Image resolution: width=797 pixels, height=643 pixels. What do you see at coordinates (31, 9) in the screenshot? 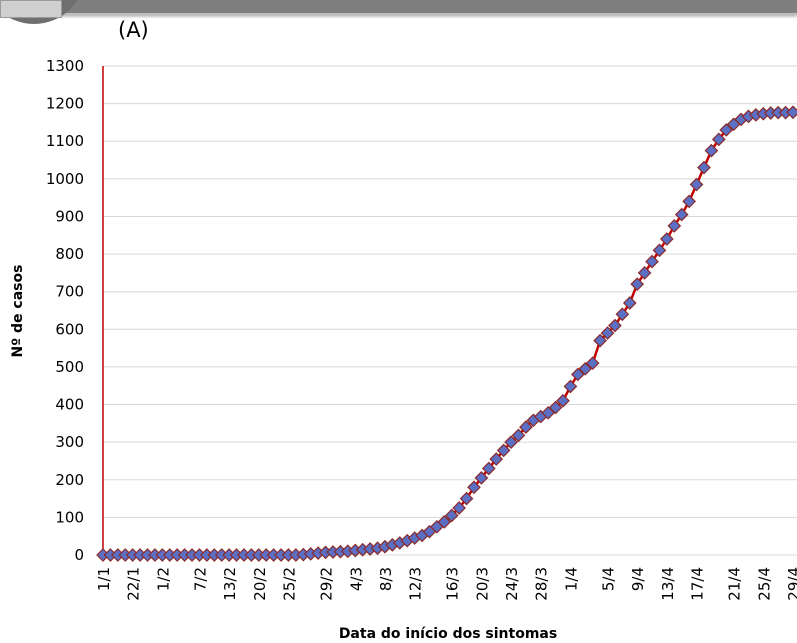
I see `corner-badge-inset` at bounding box center [31, 9].